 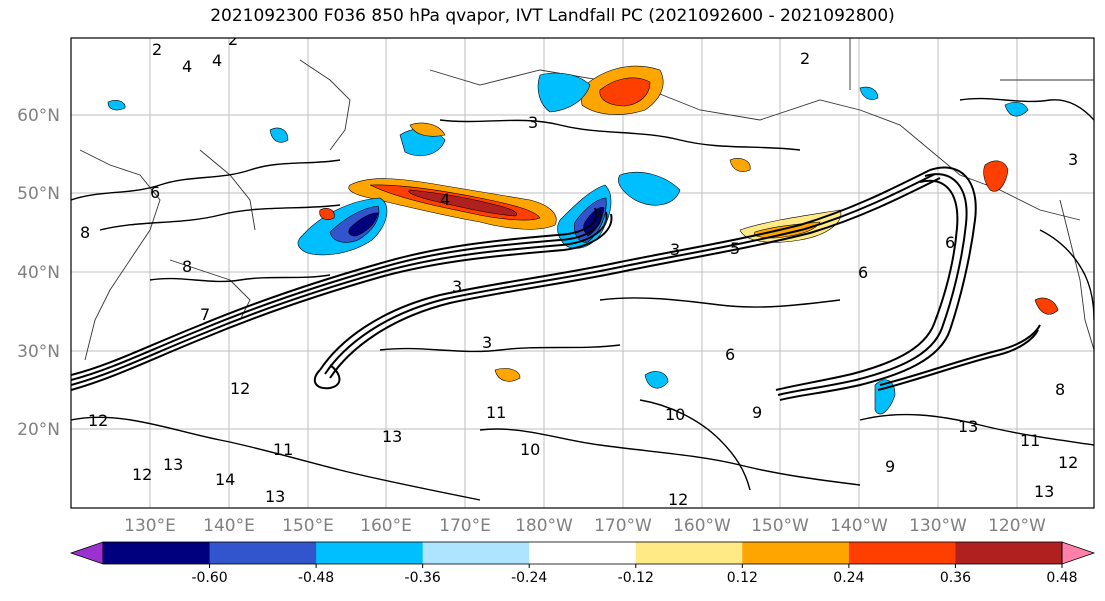 I want to click on lon-label: 160°W, so click(x=702, y=526).